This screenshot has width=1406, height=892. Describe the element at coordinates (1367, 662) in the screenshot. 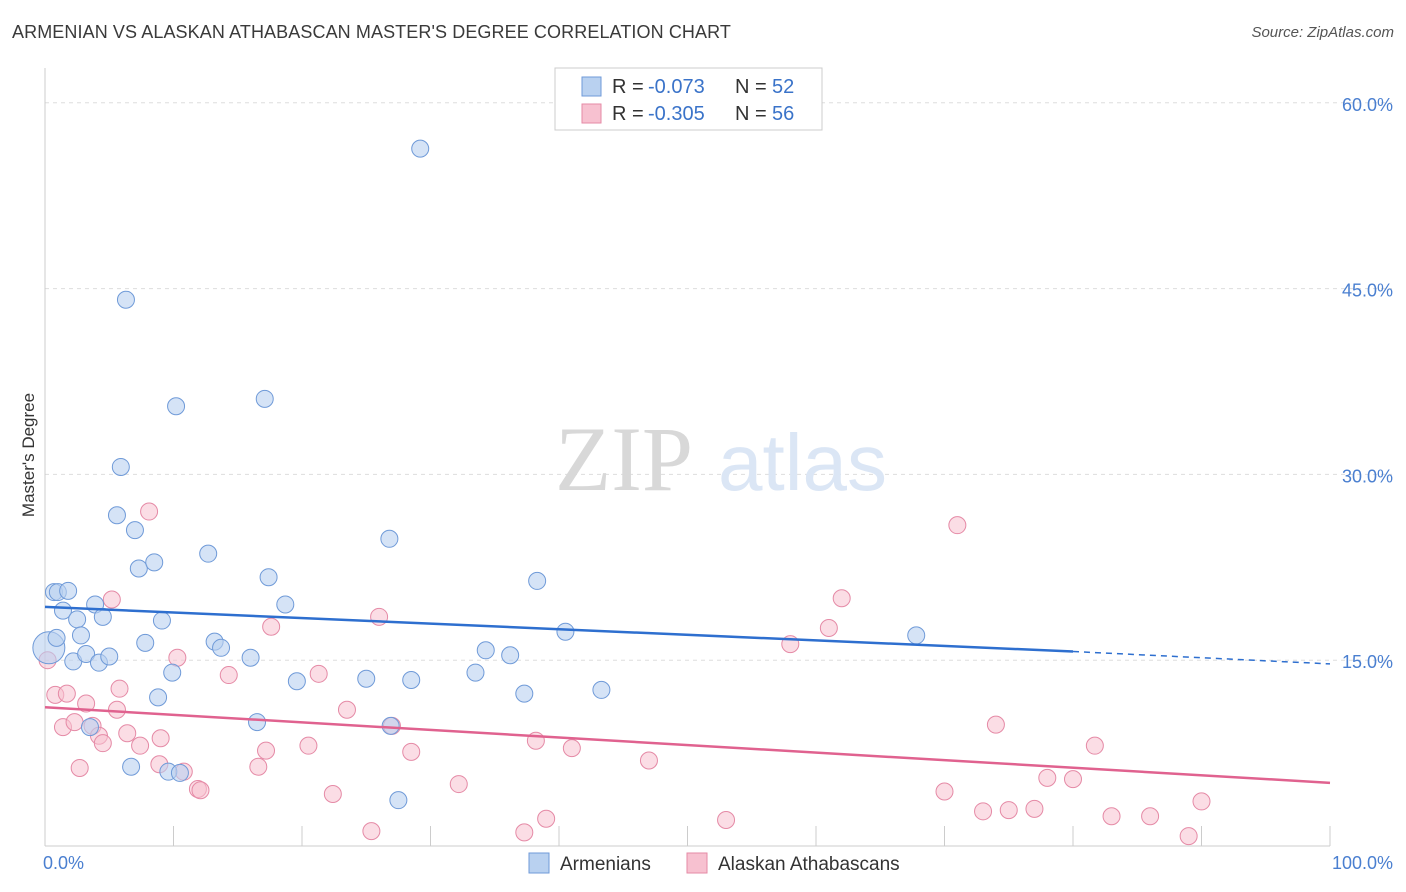

I see `y-tick-label: 15.0%` at that location.